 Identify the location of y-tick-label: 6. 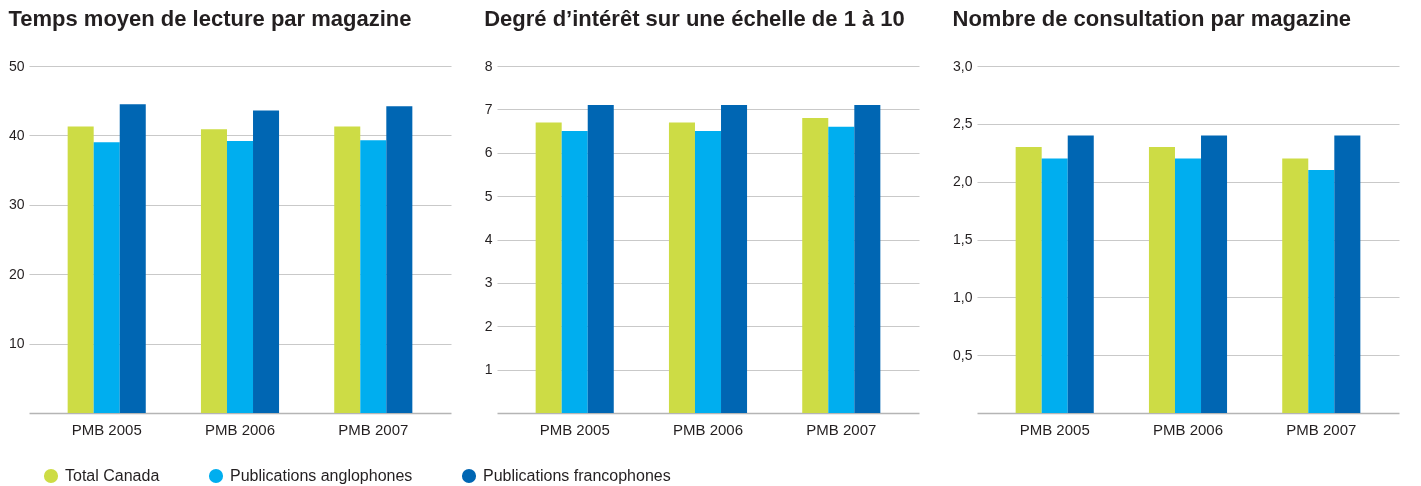
(488, 152).